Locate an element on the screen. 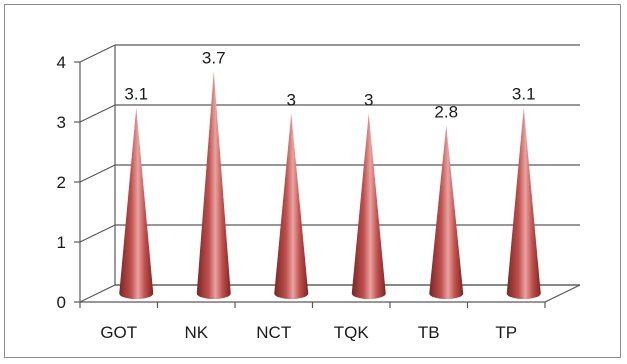  x-tick-label: TQK is located at coordinates (352, 332).